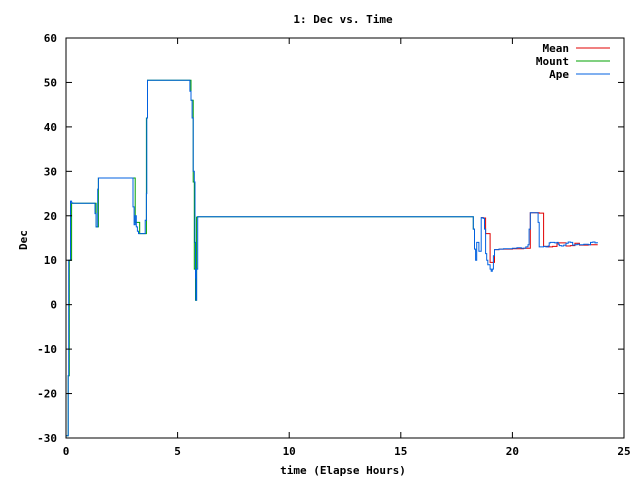 Image resolution: width=640 pixels, height=480 pixels. Describe the element at coordinates (512, 451) in the screenshot. I see `x-tick-label: 20` at that location.